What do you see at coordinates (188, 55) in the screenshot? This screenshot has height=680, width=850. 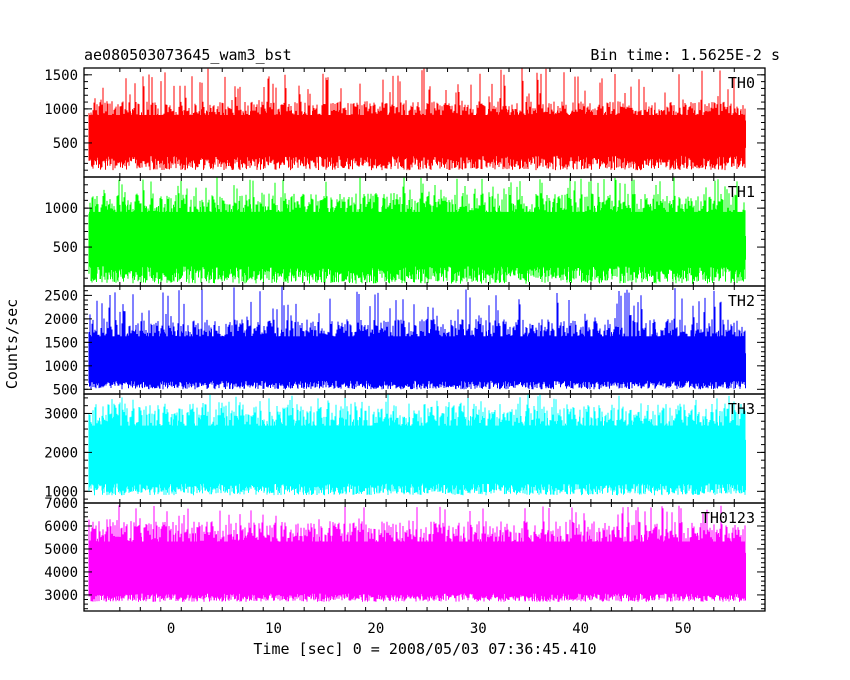 I see `chart-title: ae080503073645_wam3_bst` at bounding box center [188, 55].